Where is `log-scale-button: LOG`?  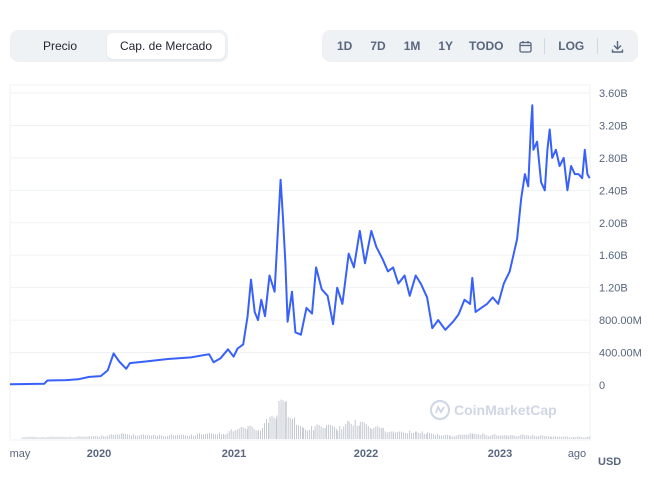 log-scale-button: LOG is located at coordinates (571, 46).